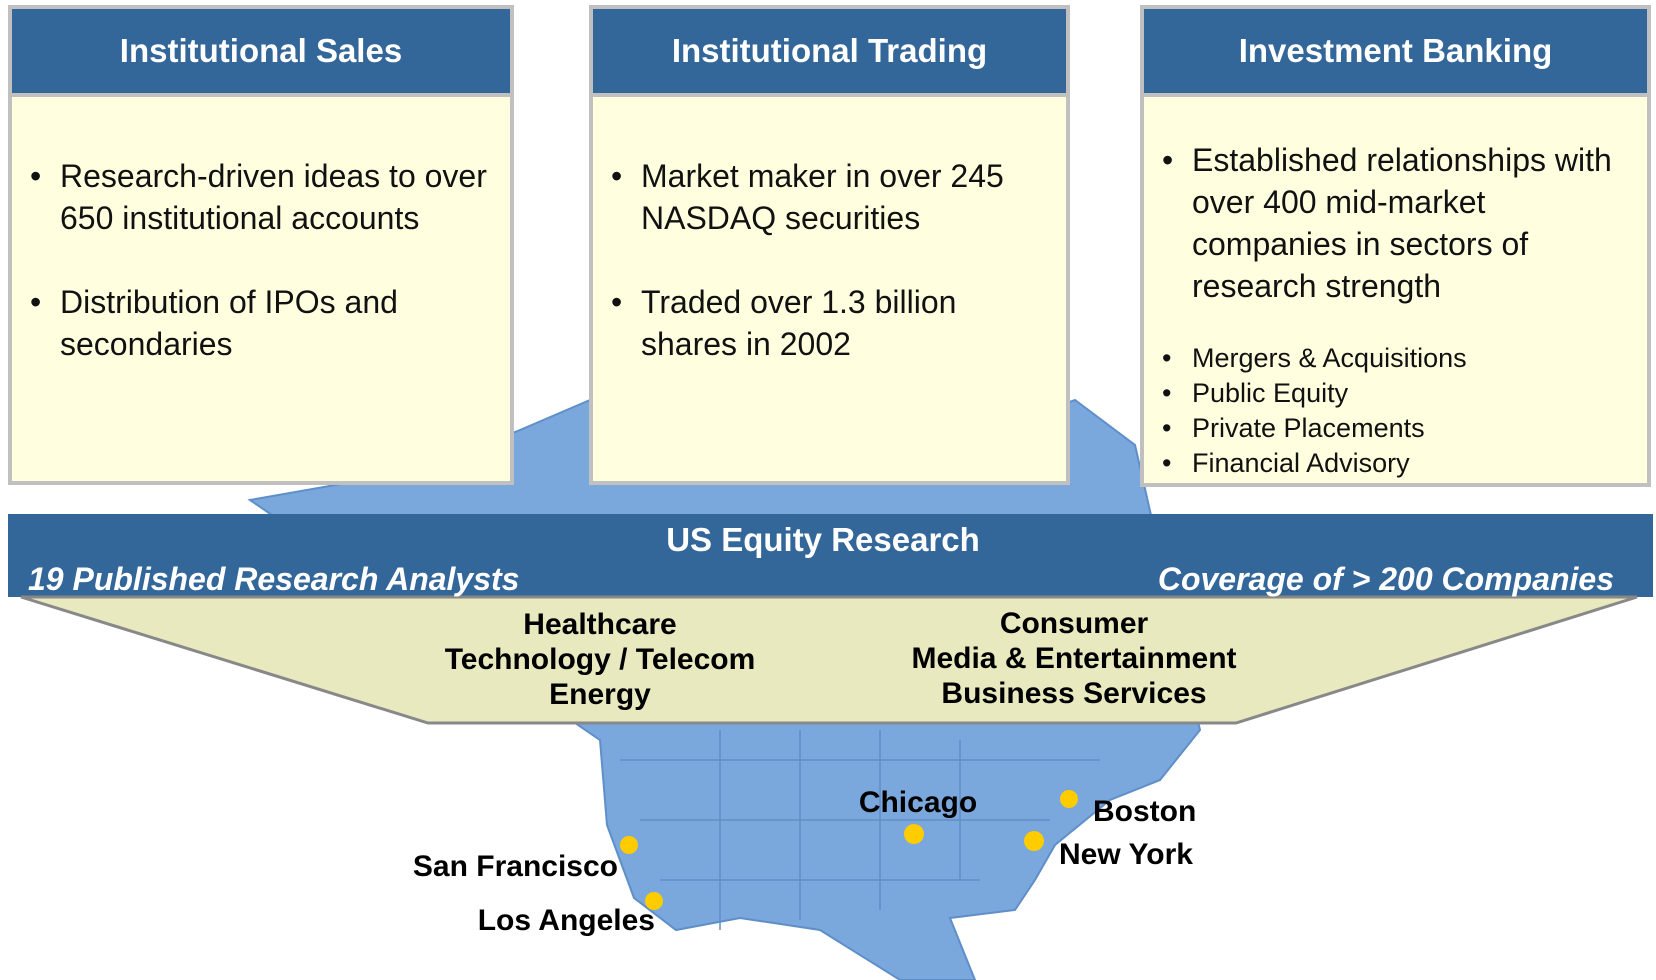 This screenshot has width=1656, height=980. Describe the element at coordinates (860, 830) in the screenshot. I see `map-borders` at that location.